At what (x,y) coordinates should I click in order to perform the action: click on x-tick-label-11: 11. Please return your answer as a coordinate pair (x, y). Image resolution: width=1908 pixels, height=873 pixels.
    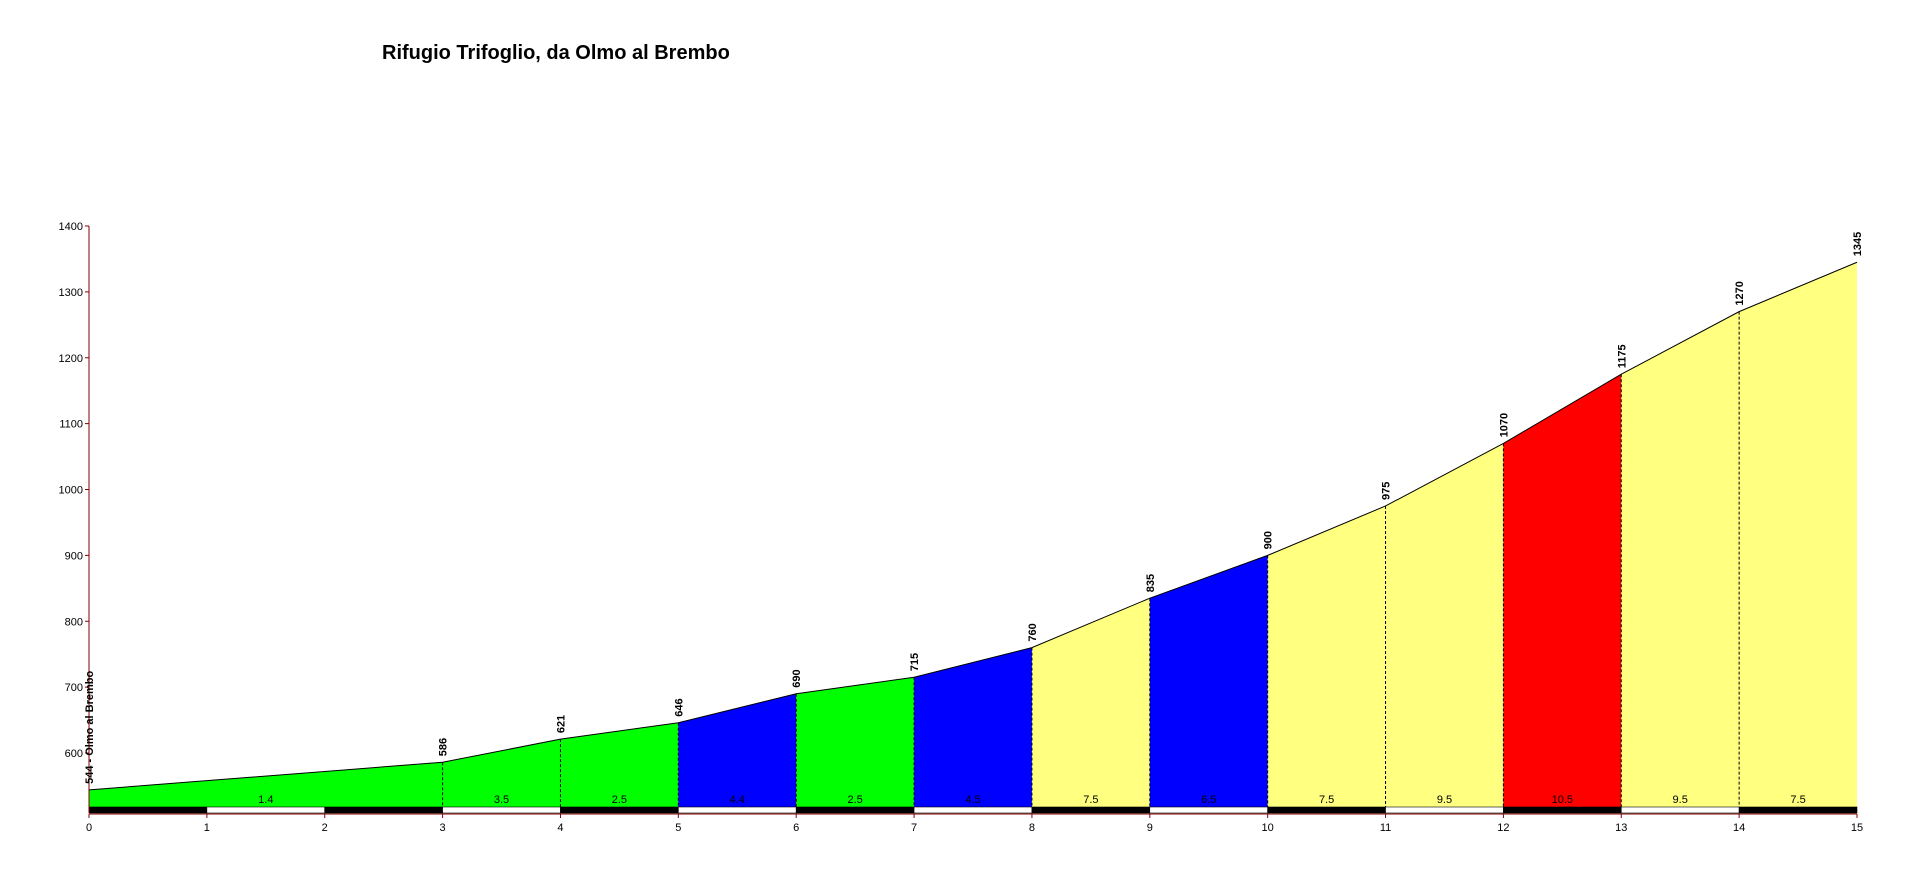
    Looking at the image, I should click on (1385, 828).